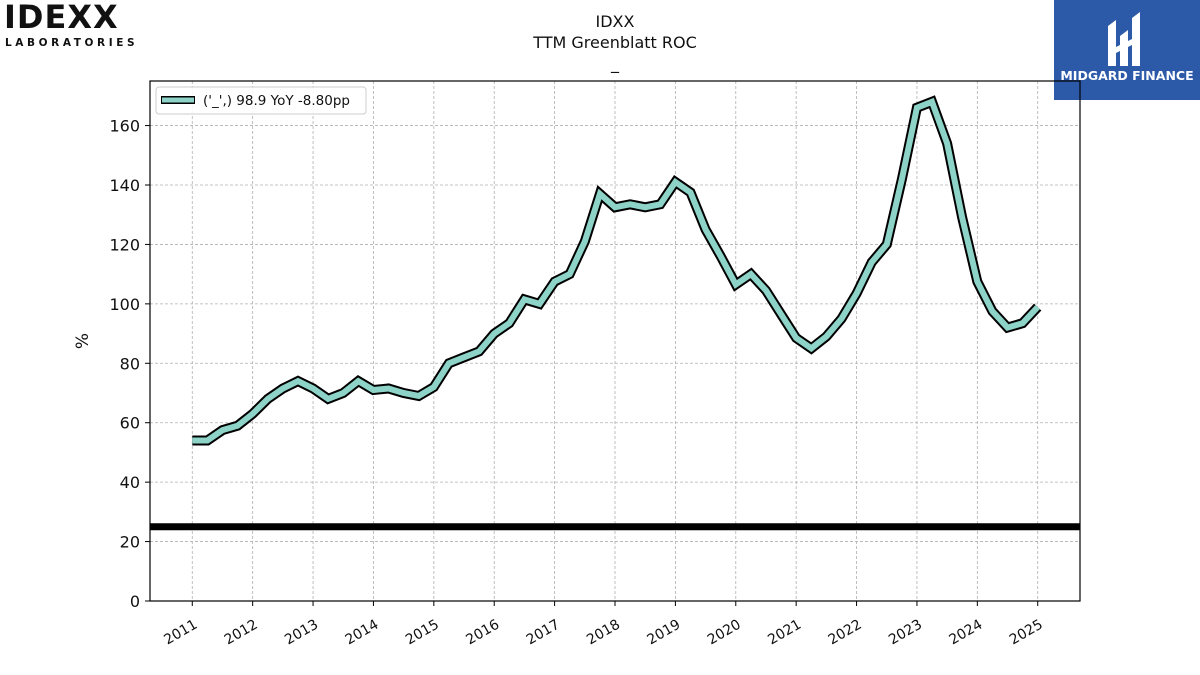  Describe the element at coordinates (130, 482) in the screenshot. I see `y-tick-label: 40` at that location.